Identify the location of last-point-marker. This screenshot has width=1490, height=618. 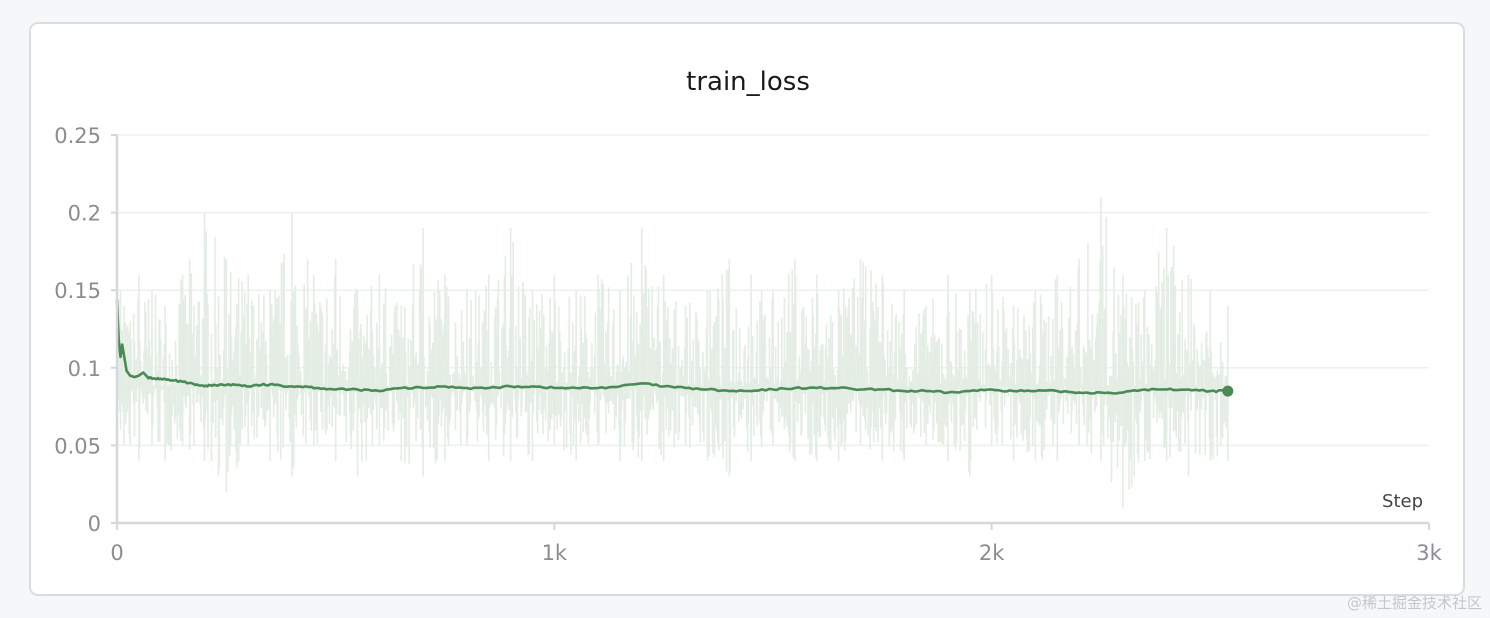
(1228, 391).